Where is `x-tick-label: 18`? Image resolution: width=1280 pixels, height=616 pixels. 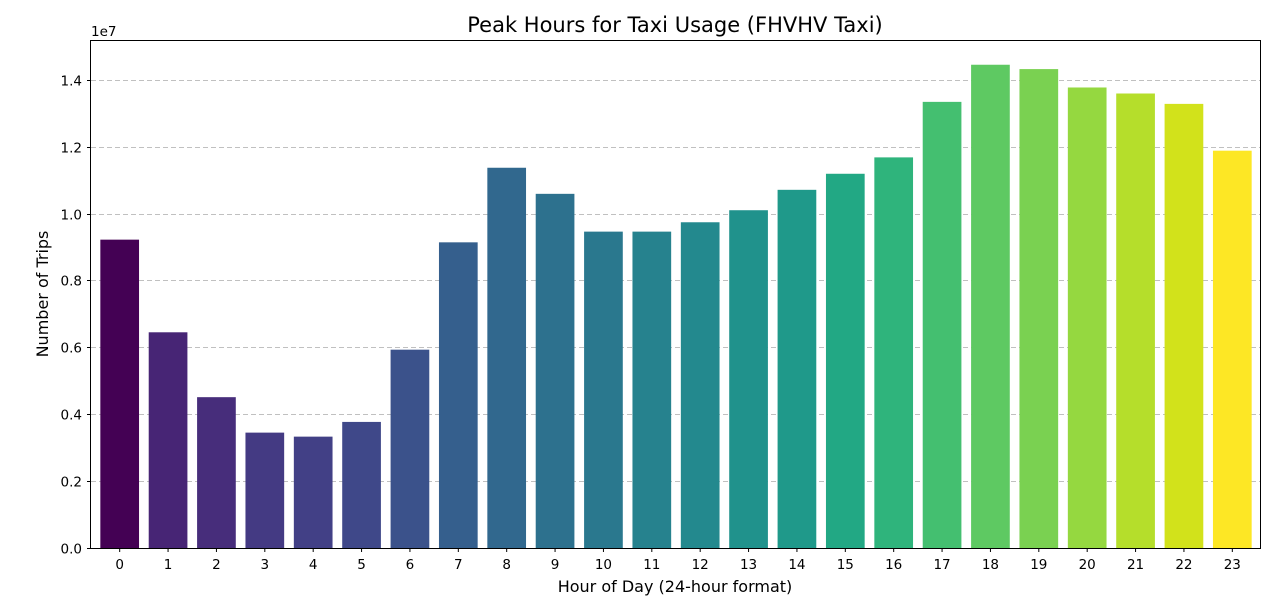
x-tick-label: 18 is located at coordinates (990, 565).